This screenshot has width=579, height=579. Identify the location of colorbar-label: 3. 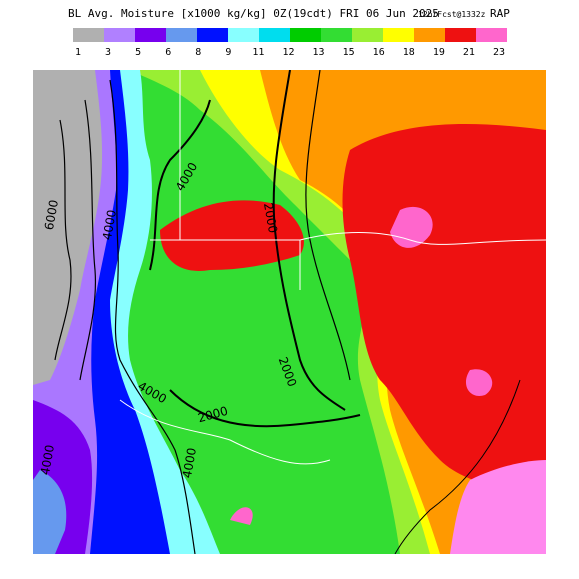
(108, 52).